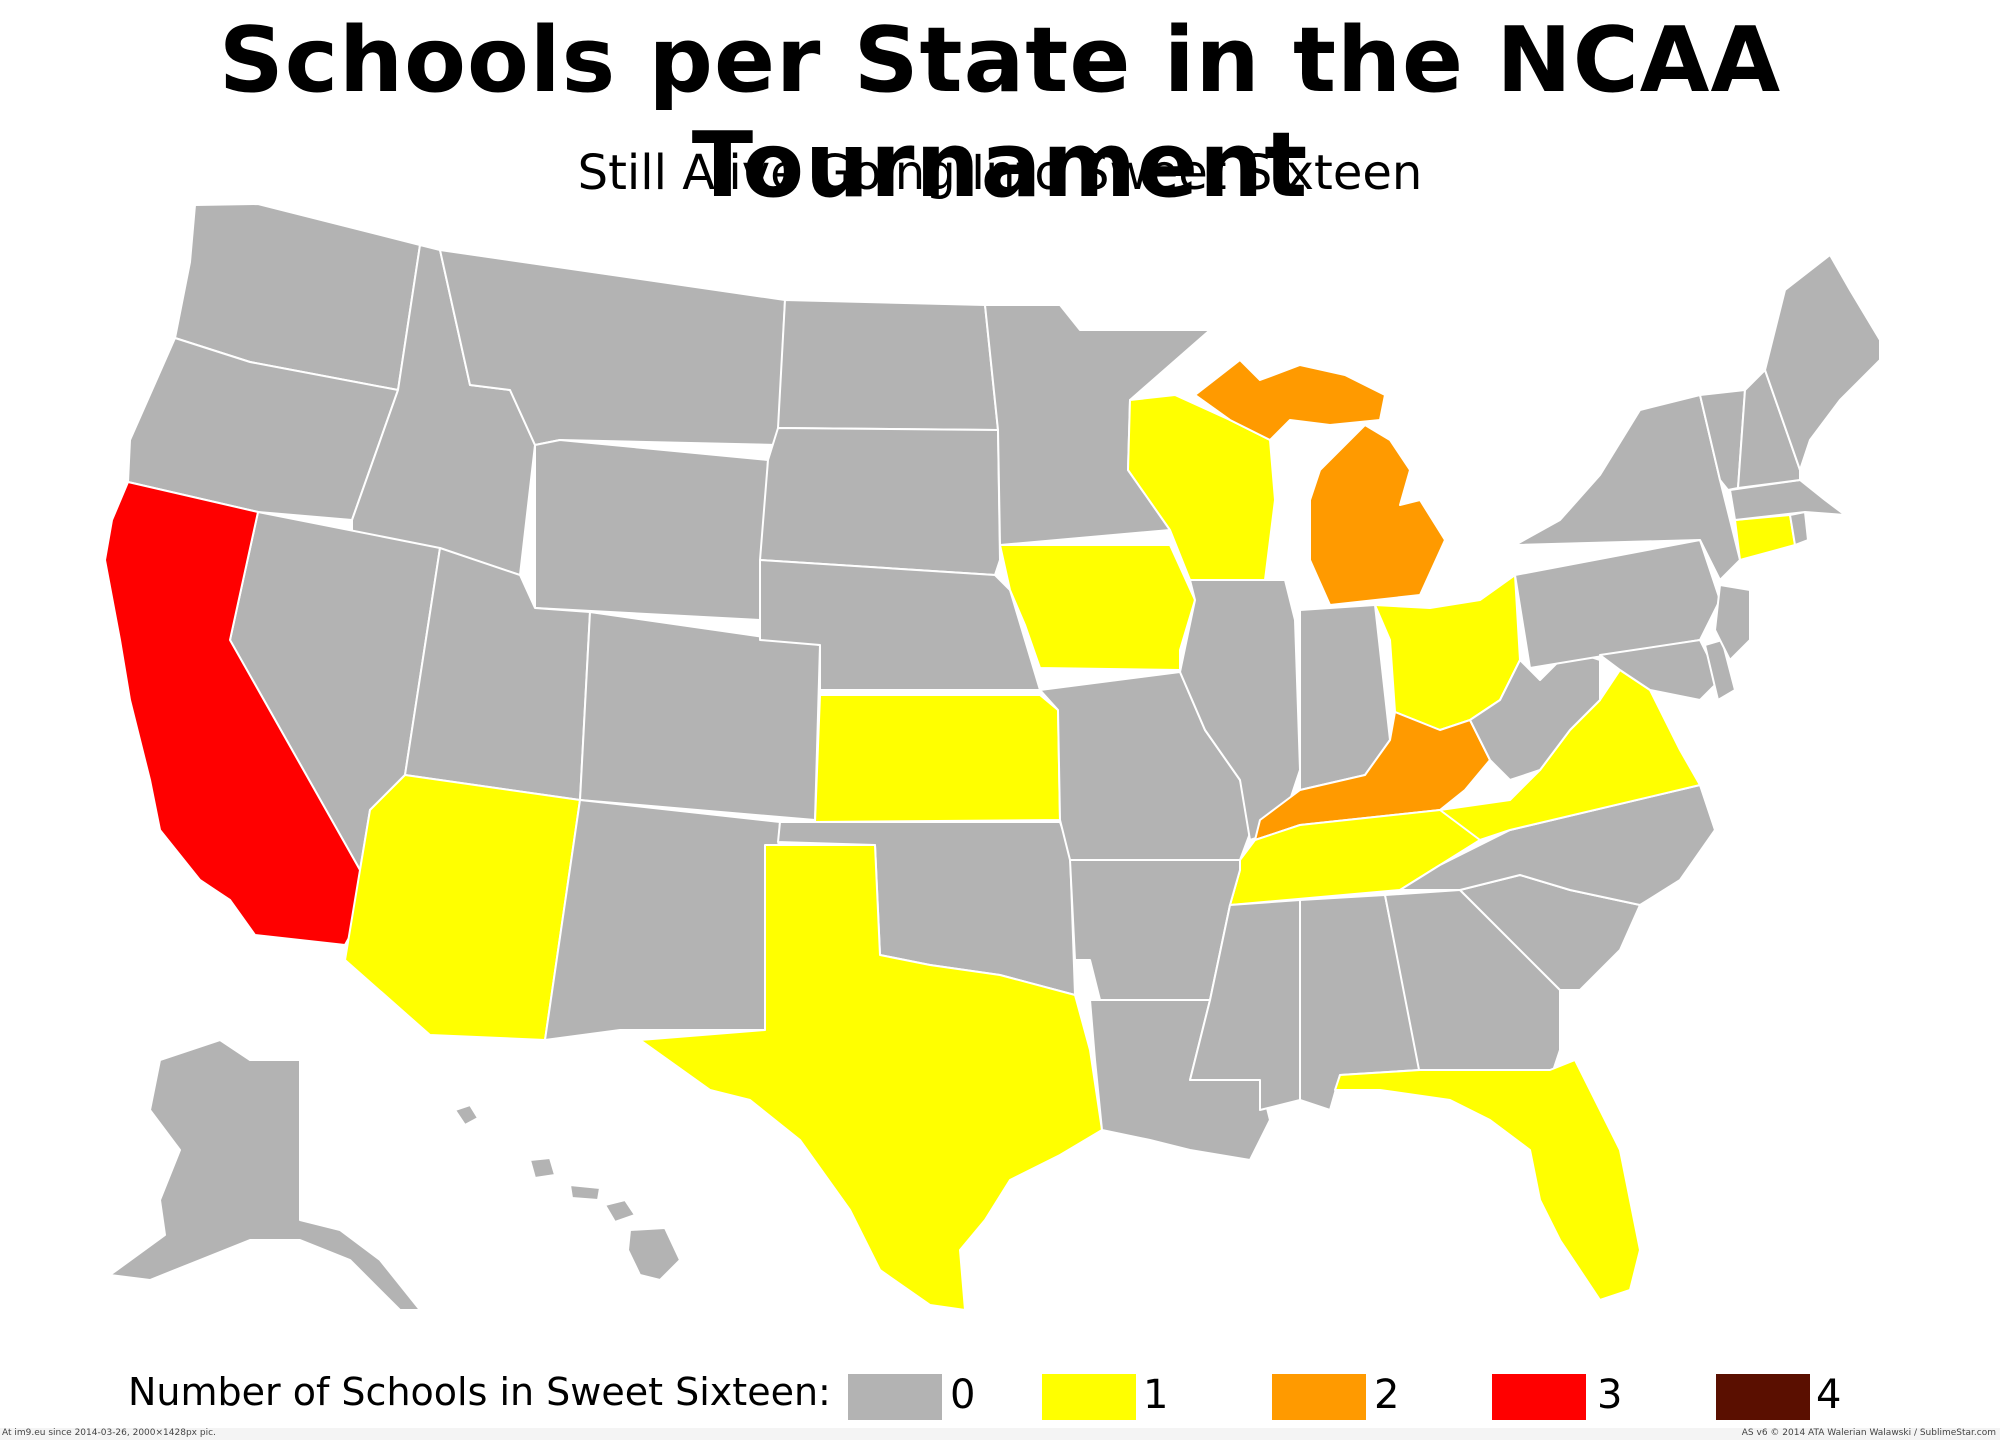  What do you see at coordinates (1290, 400) in the screenshot?
I see `state-michigan-upper` at bounding box center [1290, 400].